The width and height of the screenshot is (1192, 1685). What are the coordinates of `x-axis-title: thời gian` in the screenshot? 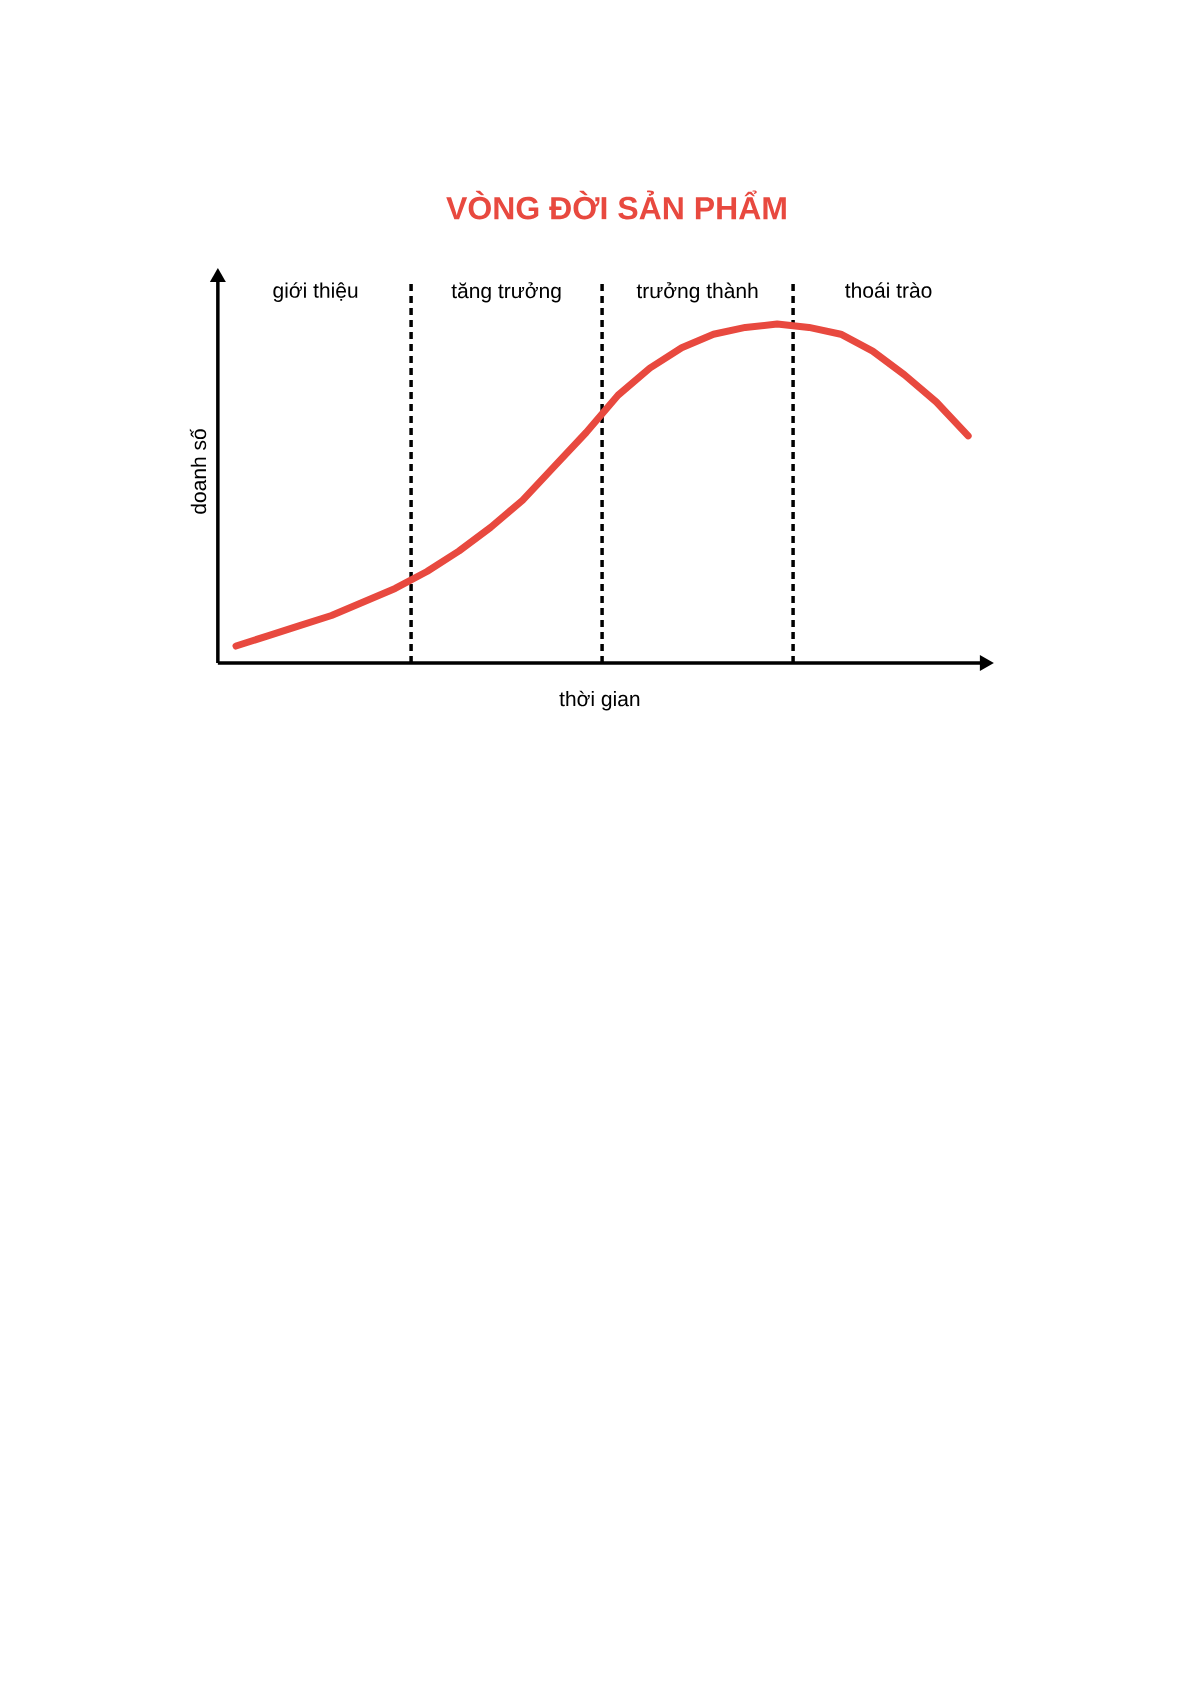 It's located at (599, 700).